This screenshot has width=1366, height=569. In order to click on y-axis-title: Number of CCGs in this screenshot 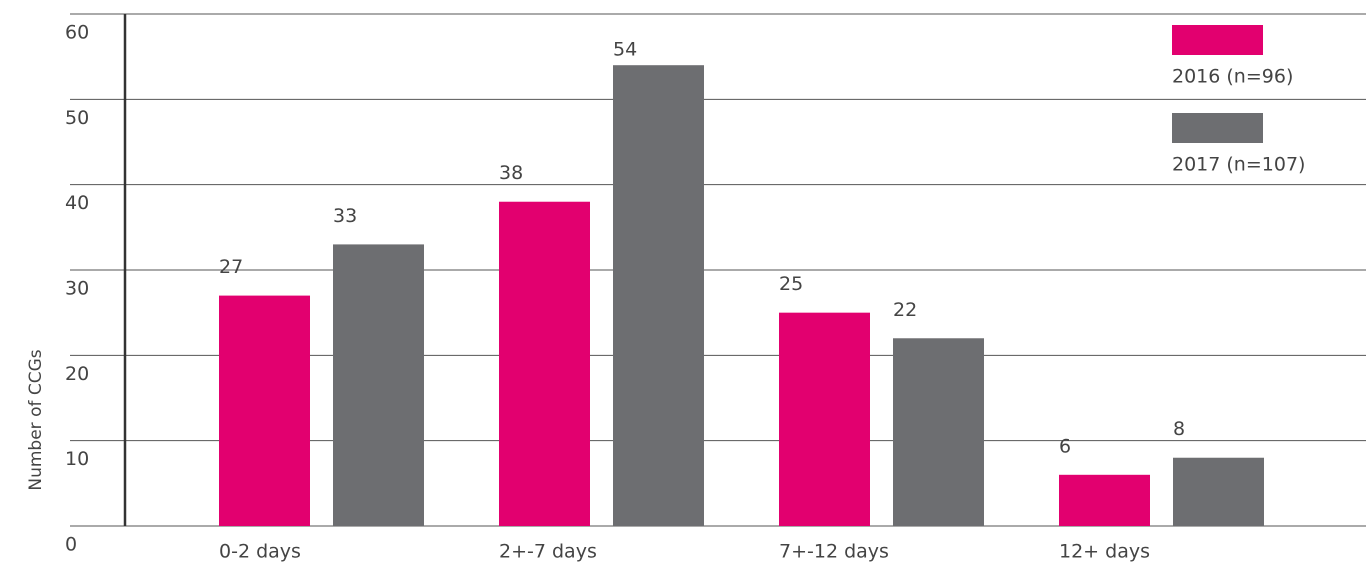, I will do `click(36, 419)`.